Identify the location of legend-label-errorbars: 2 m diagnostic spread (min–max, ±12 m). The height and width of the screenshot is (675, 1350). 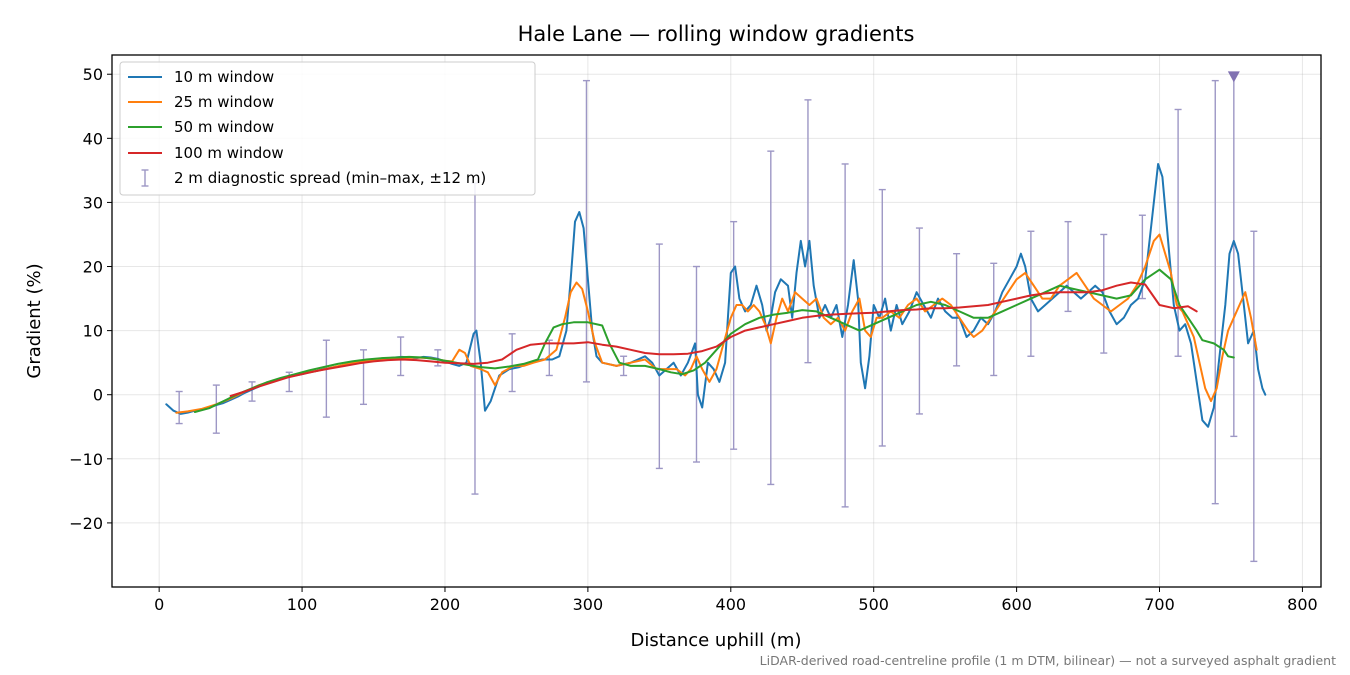
(330, 178).